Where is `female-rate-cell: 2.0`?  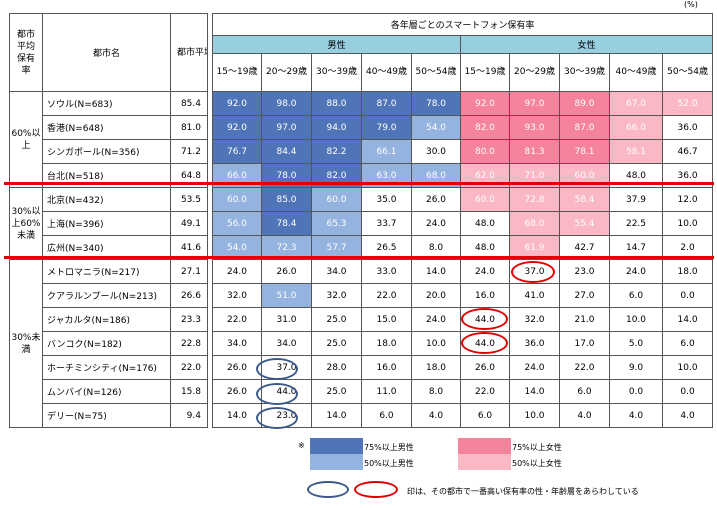 female-rate-cell: 2.0 is located at coordinates (687, 247).